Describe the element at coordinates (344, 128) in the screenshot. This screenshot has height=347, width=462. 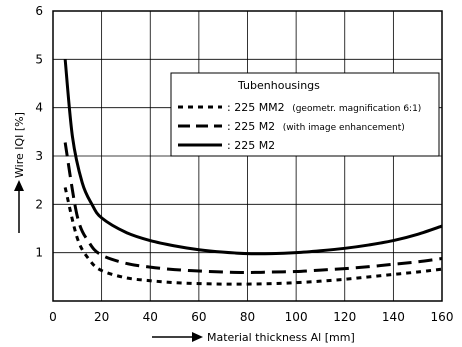
I see `legend-entry-2-note: (with image enhancement)` at that location.